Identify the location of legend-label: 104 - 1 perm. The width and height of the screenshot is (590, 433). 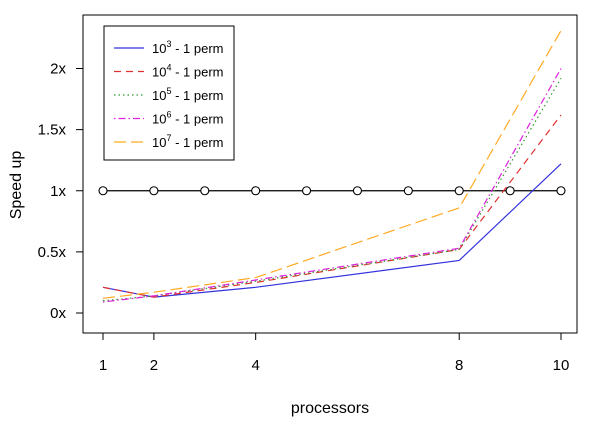
(188, 71).